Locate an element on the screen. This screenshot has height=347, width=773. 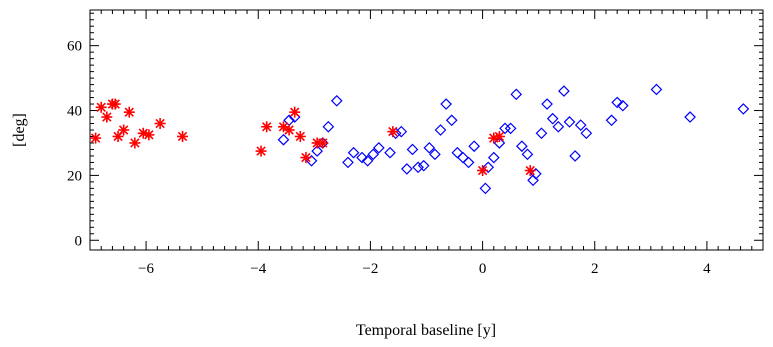
x-tick-label: 4 is located at coordinates (707, 269).